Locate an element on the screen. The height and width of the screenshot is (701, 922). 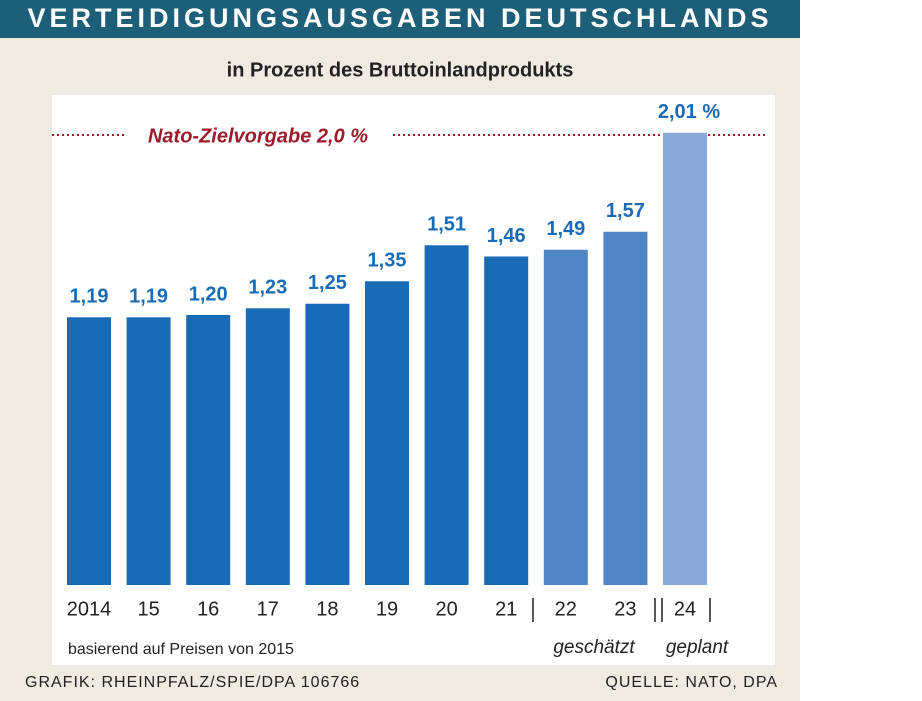
footer-credit: GRAFIK: RHEINPFALZ/SPIE/DPA 106766 is located at coordinates (192, 682).